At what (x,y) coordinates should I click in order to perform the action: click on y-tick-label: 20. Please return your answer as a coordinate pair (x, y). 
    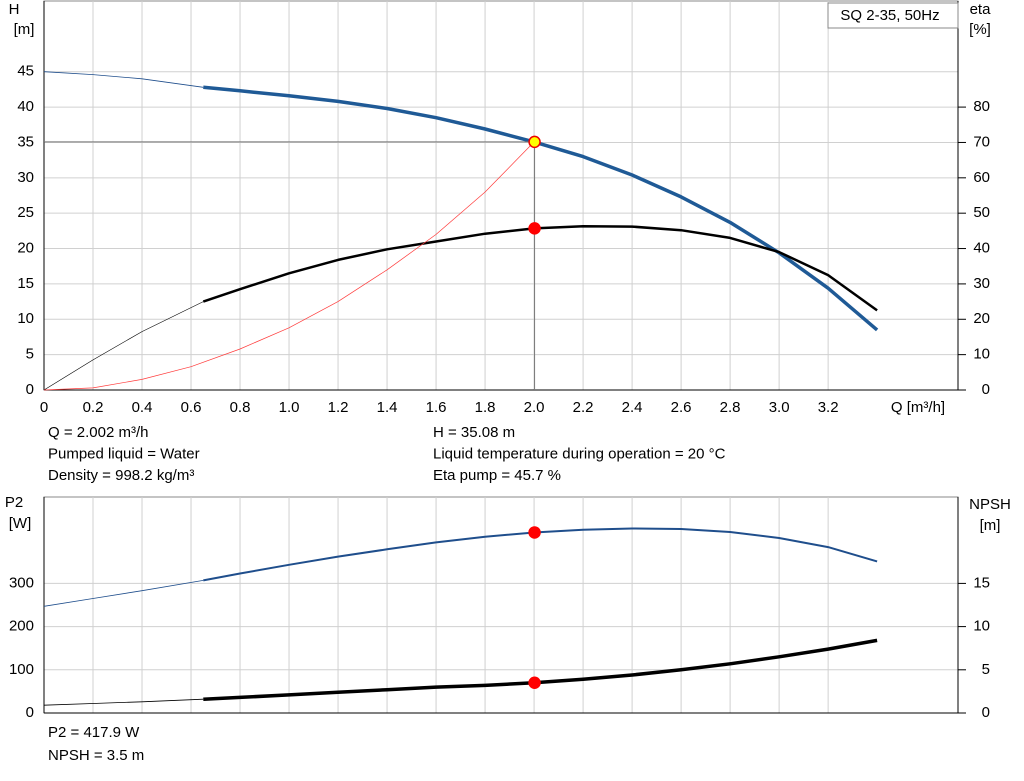
    Looking at the image, I should click on (25, 248).